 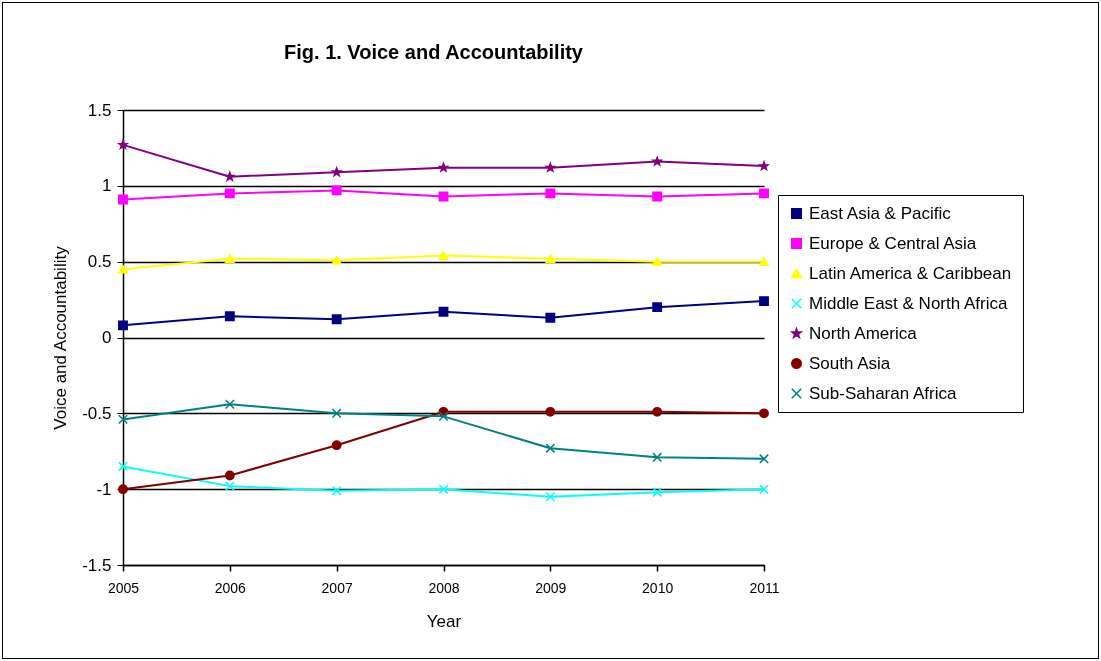 I want to click on y-tick-label: -0.5, so click(x=97, y=413).